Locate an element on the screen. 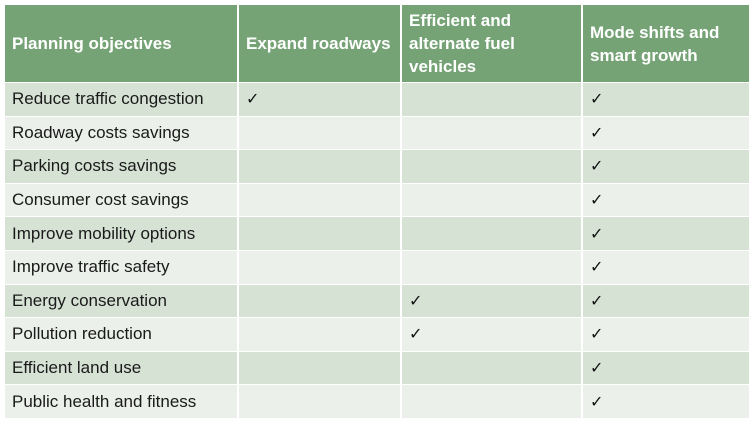 The height and width of the screenshot is (427, 754). objective-cell: Energy conservation is located at coordinates (122, 300).